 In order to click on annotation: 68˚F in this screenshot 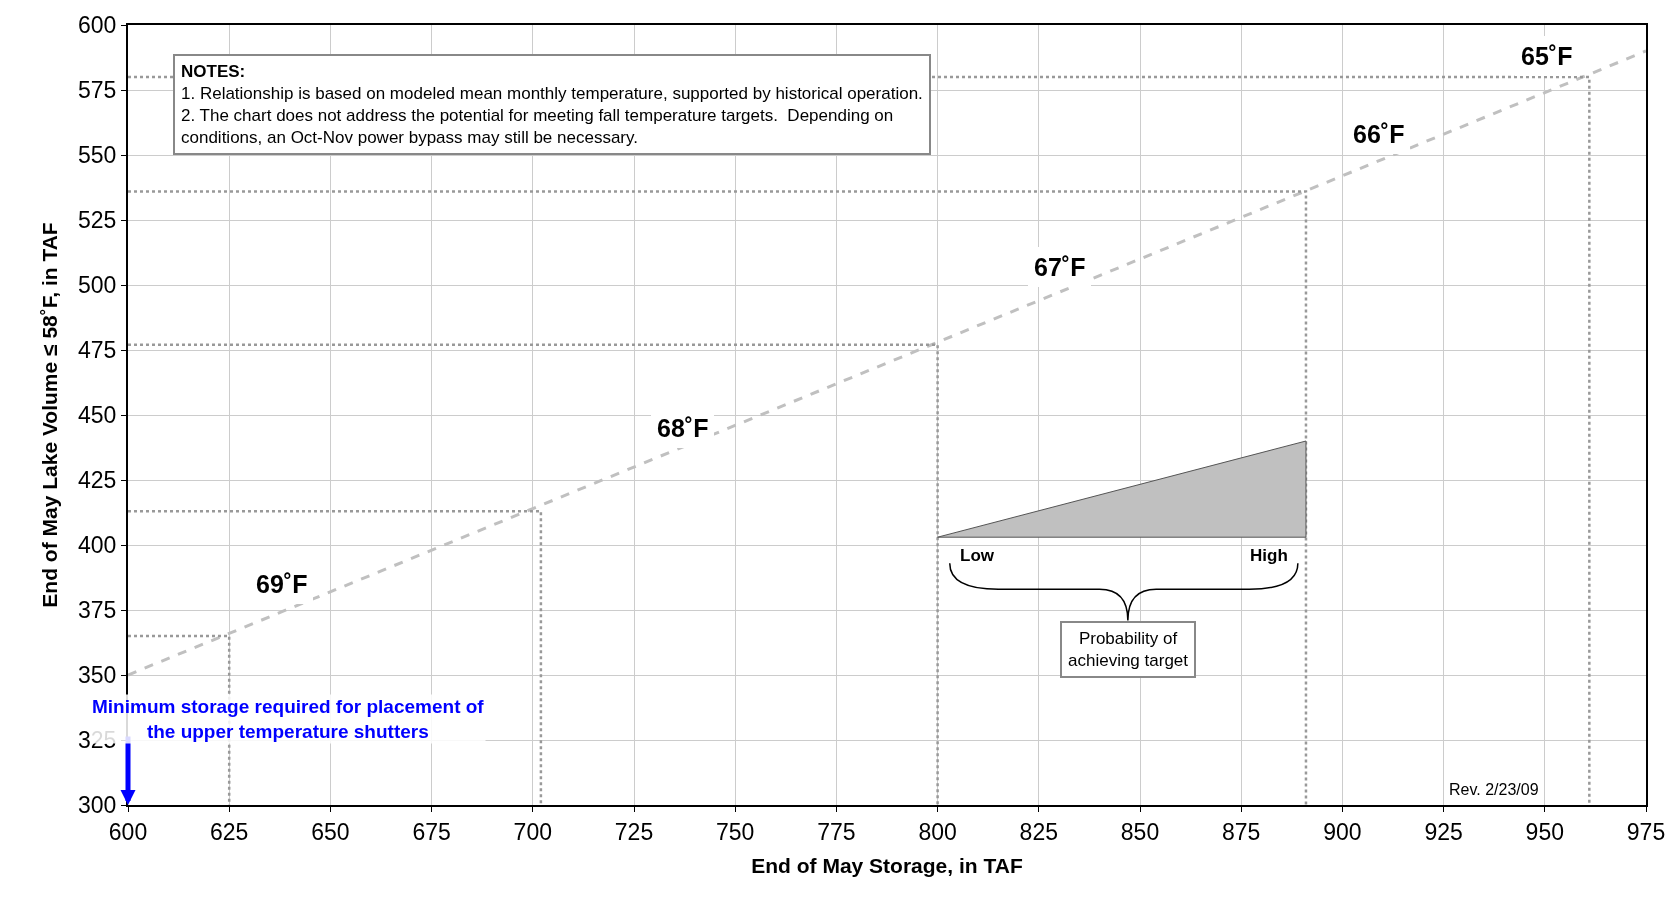, I will do `click(683, 428)`.